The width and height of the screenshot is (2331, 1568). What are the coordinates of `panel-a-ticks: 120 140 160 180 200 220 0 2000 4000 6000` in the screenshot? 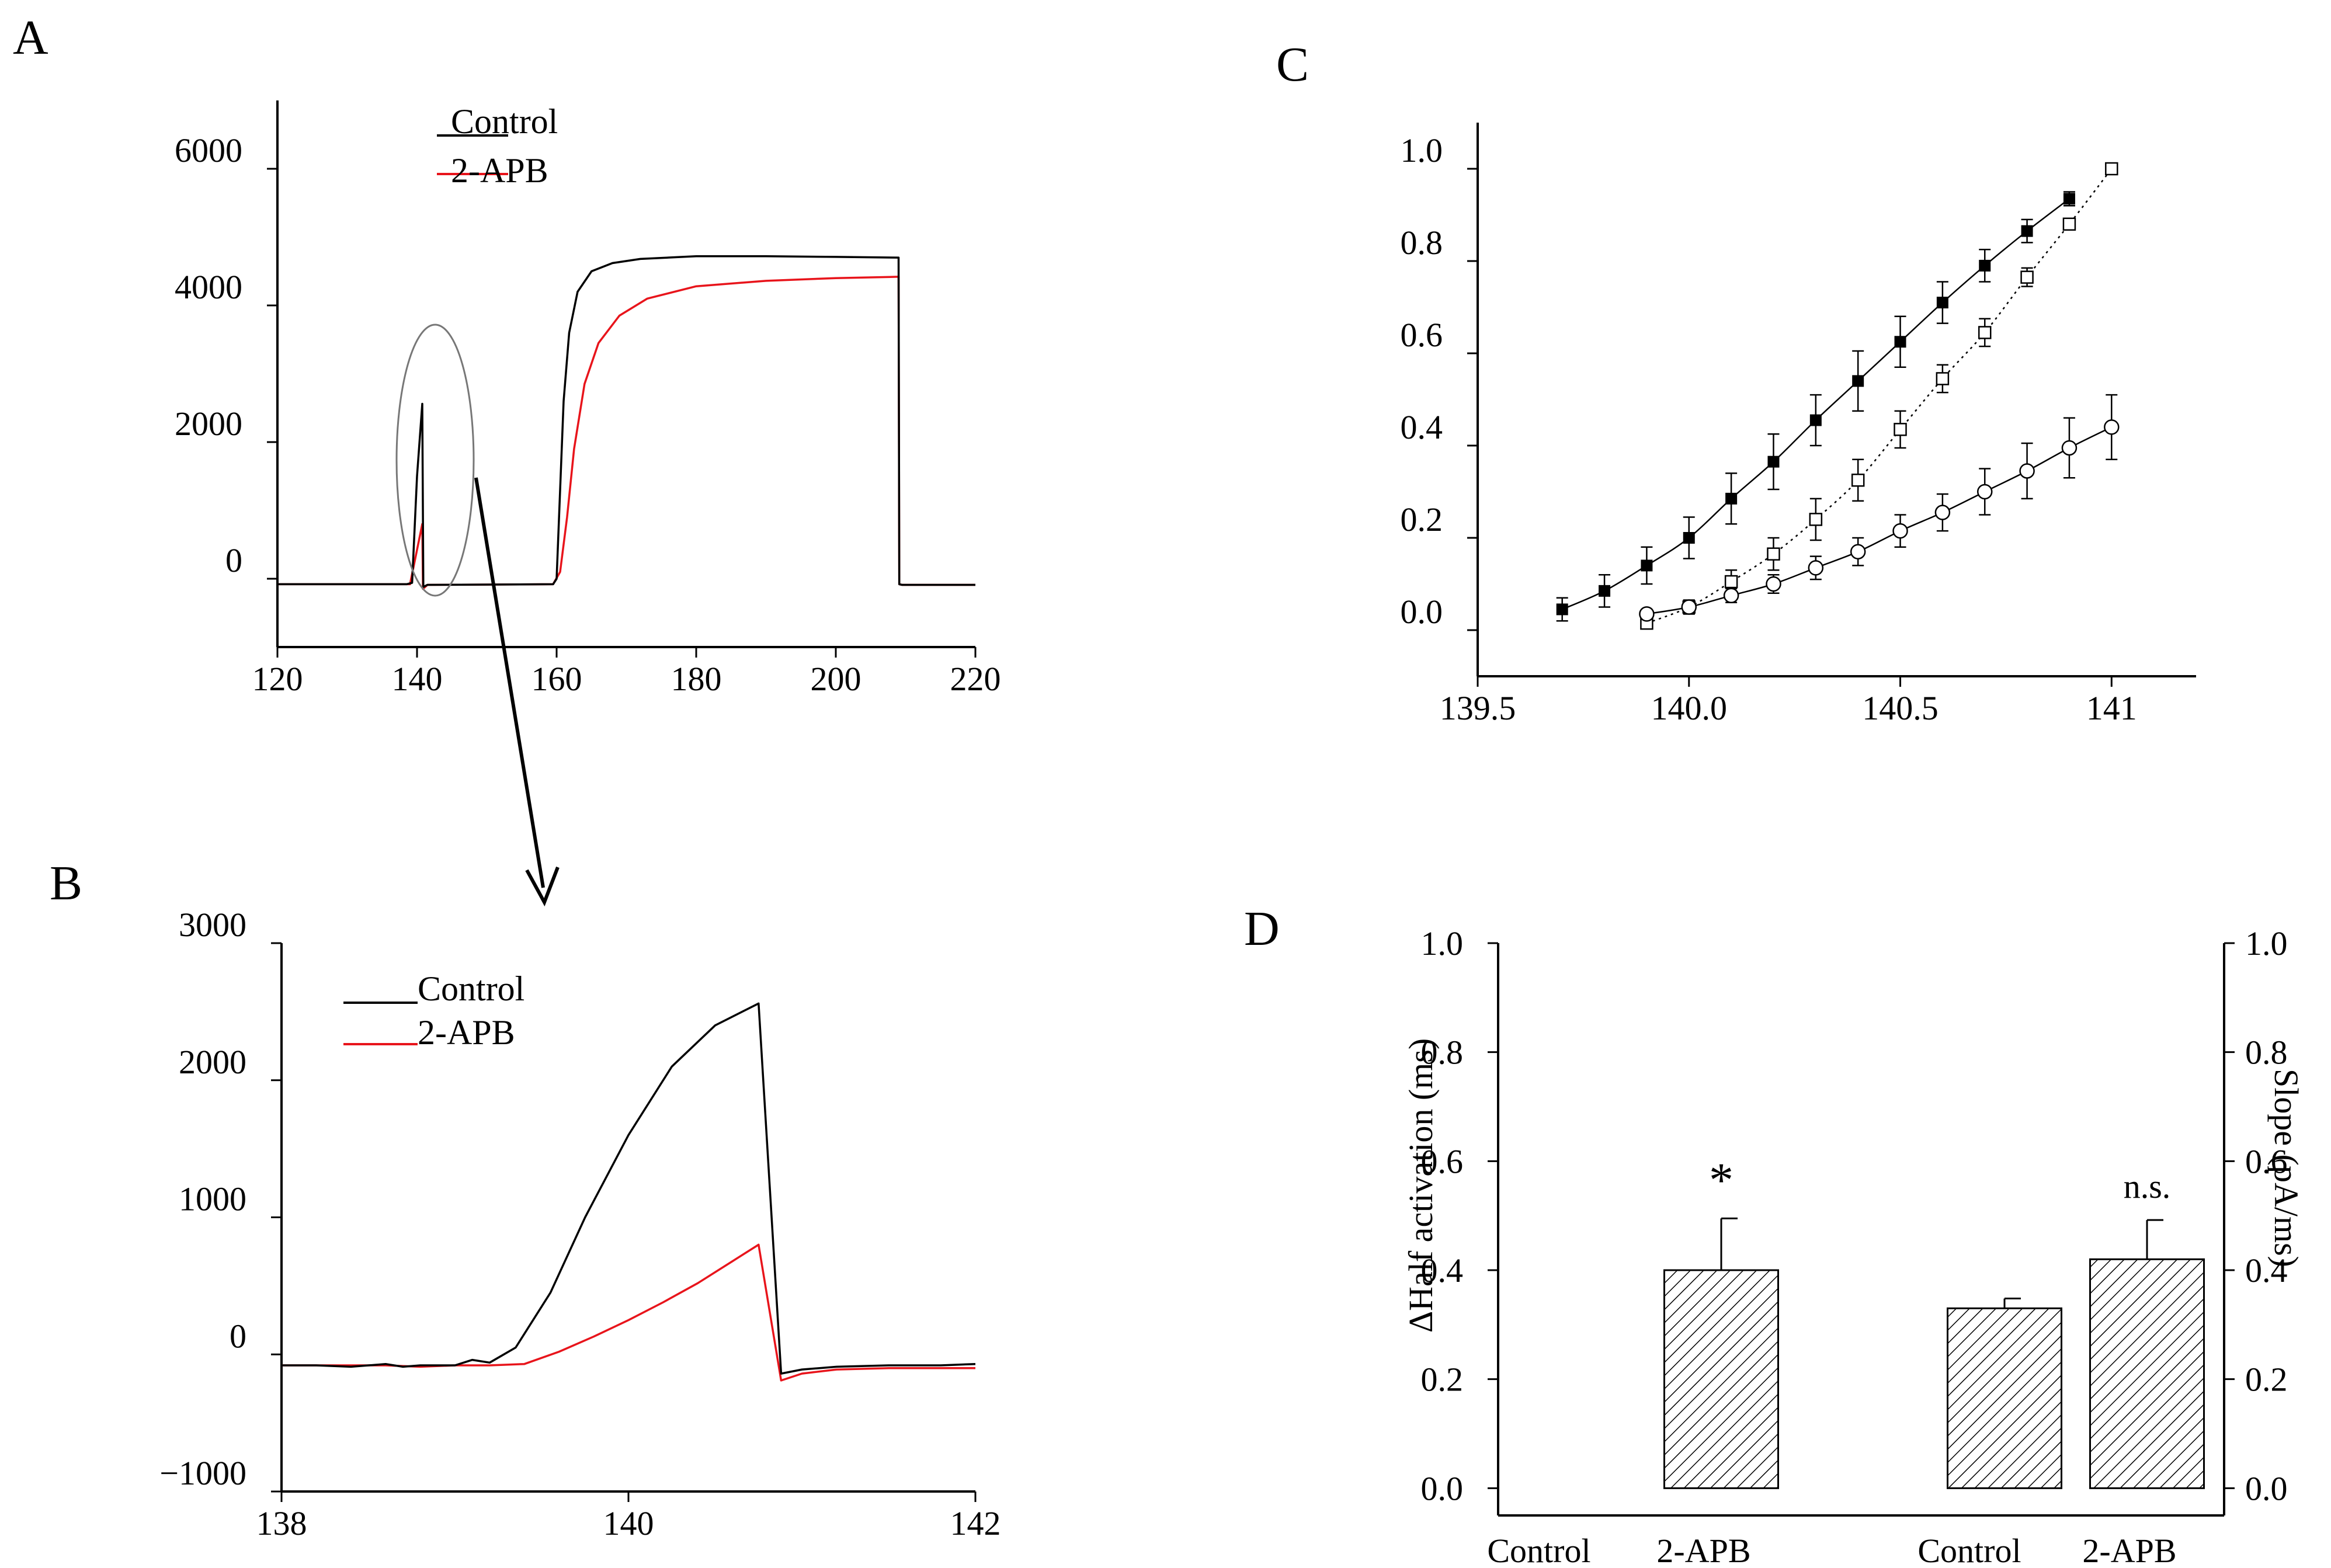 It's located at (588, 414).